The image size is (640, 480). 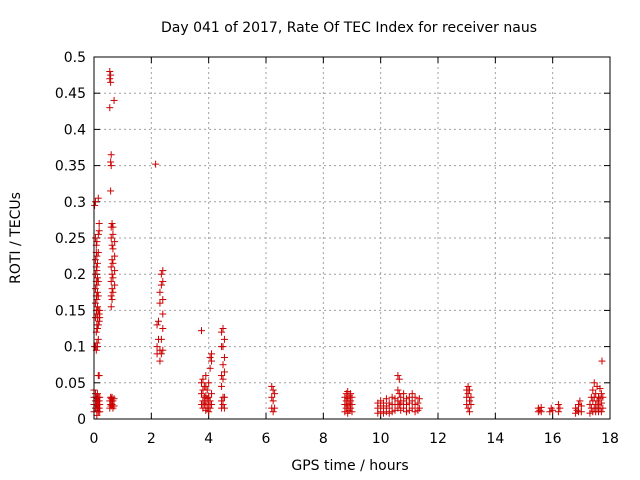 What do you see at coordinates (75, 130) in the screenshot?
I see `y-tick-label: 0.4` at bounding box center [75, 130].